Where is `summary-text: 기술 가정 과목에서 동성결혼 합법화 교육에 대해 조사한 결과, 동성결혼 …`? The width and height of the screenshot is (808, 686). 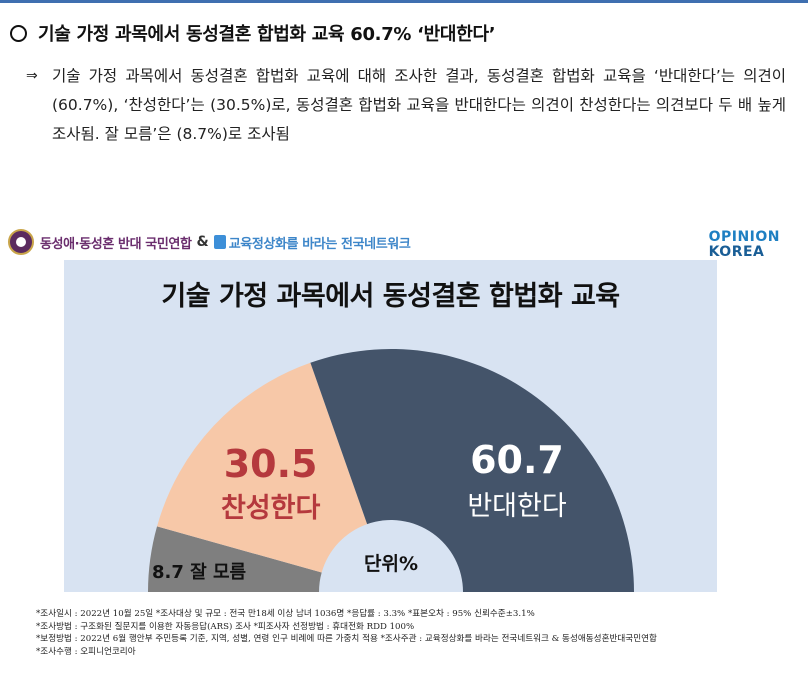 summary-text: 기술 가정 과목에서 동성결혼 합법화 교육에 대해 조사한 결과, 동성결혼 … is located at coordinates (419, 105).